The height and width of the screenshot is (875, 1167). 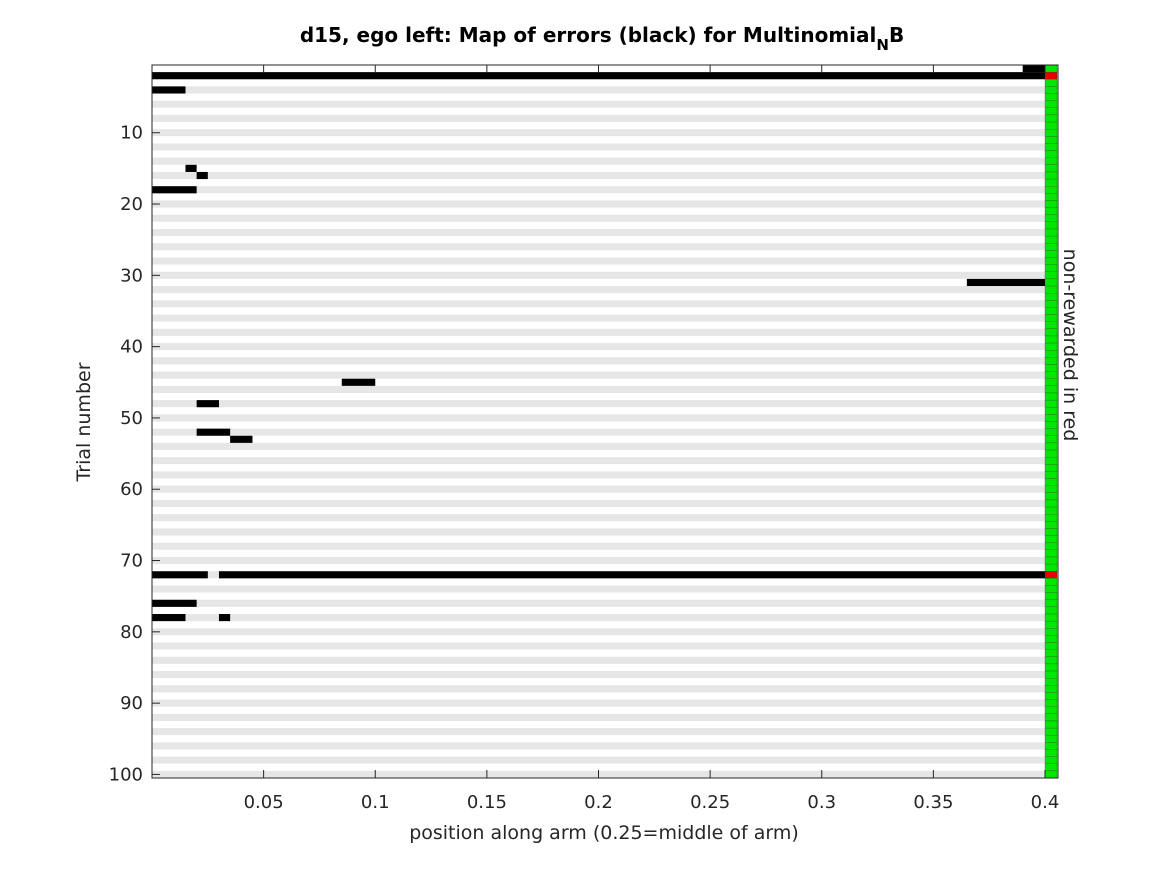 I want to click on y-tick-label: 10, so click(x=131, y=133).